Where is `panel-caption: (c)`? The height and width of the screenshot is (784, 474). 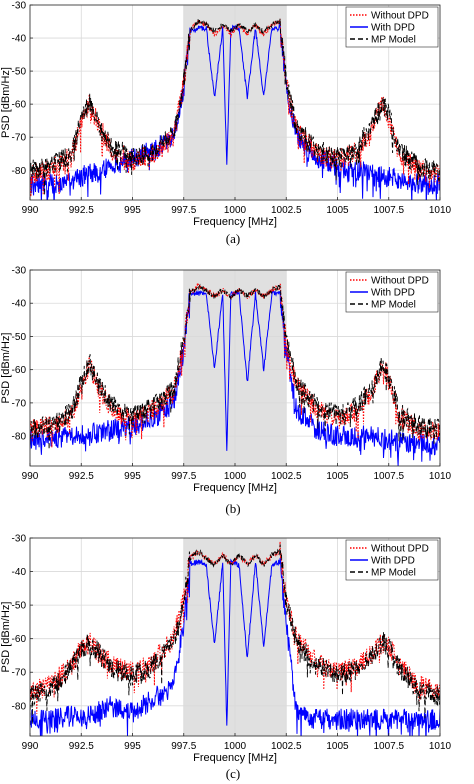
panel-caption: (c) is located at coordinates (233, 773).